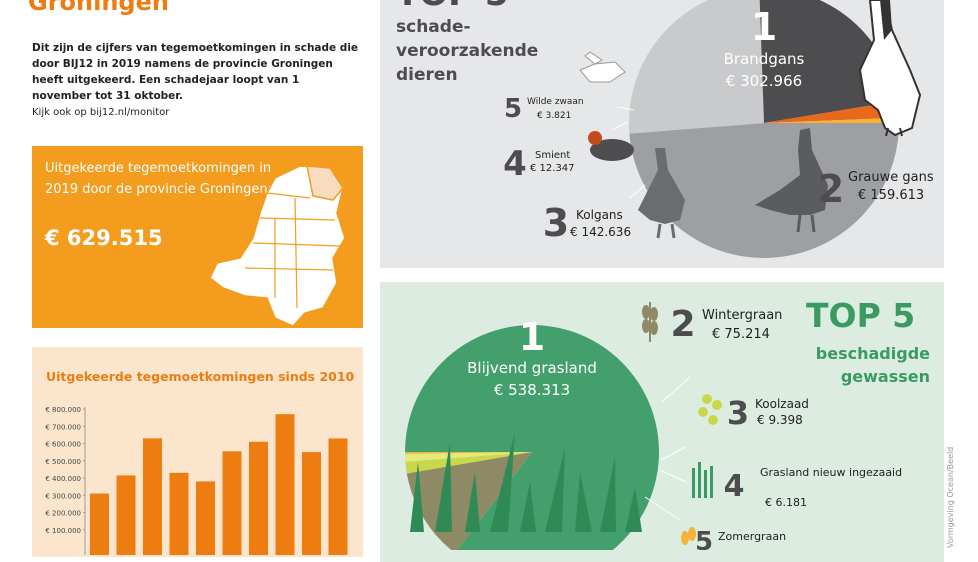 The width and height of the screenshot is (978, 562). Describe the element at coordinates (738, 413) in the screenshot. I see `crop-rank-3: 3` at that location.